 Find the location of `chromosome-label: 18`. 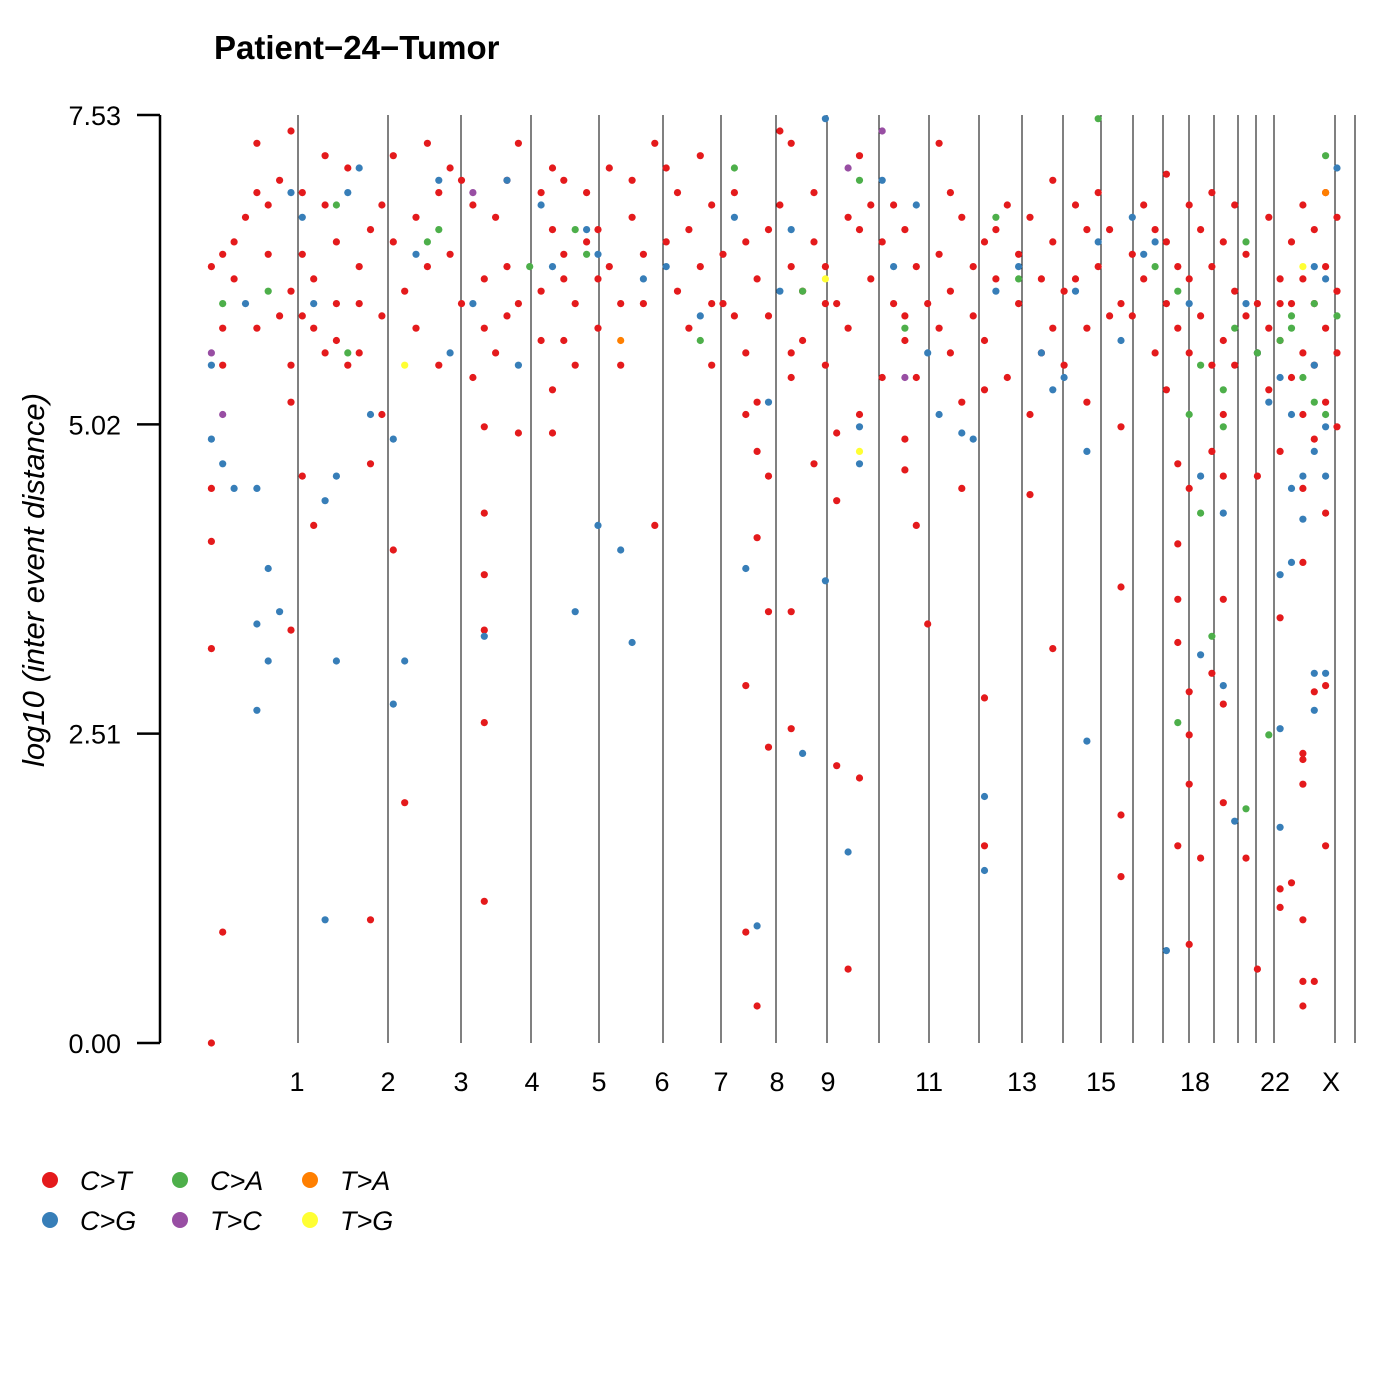

chromosome-label: 18 is located at coordinates (1195, 1082).